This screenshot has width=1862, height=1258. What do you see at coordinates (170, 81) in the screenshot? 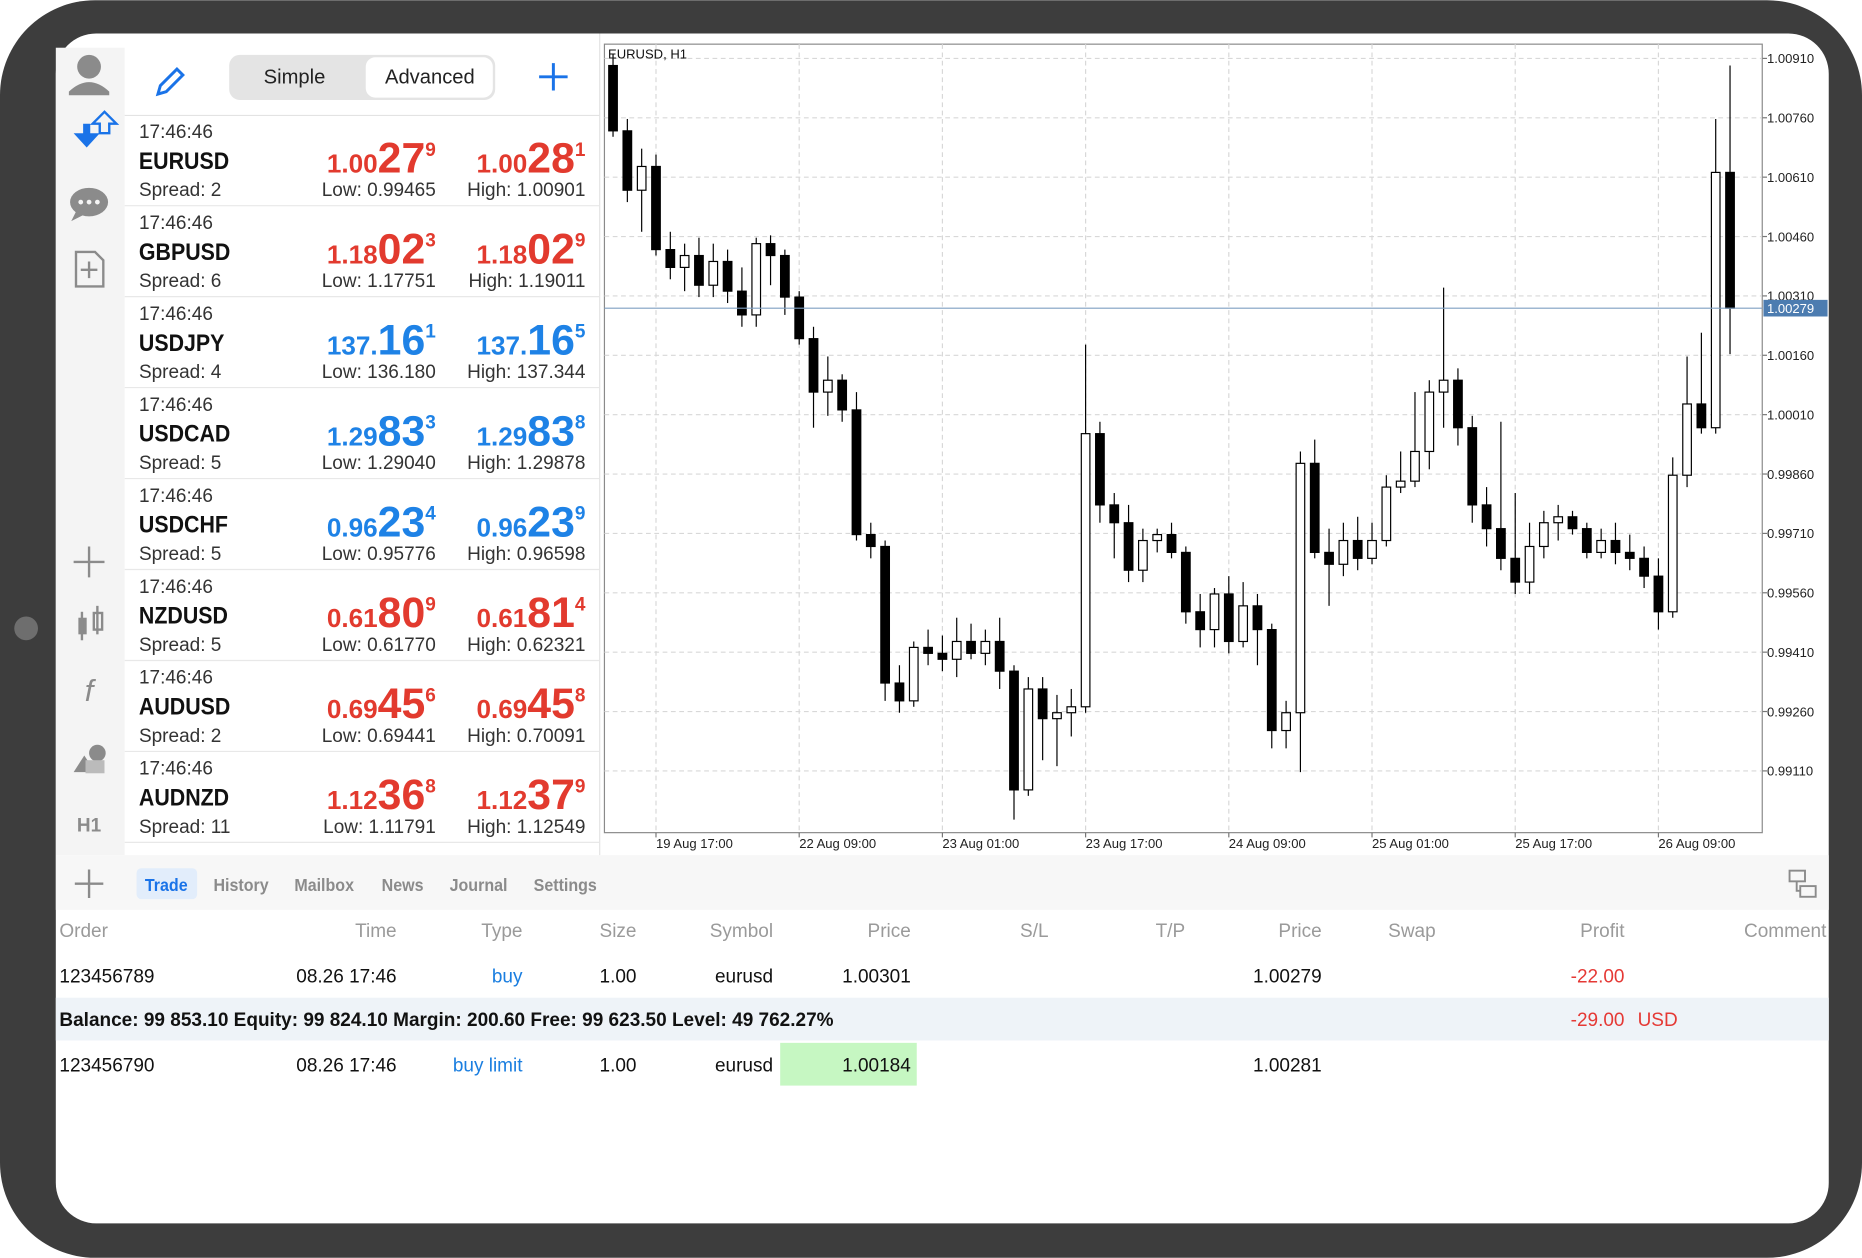
I see `edit-button` at bounding box center [170, 81].